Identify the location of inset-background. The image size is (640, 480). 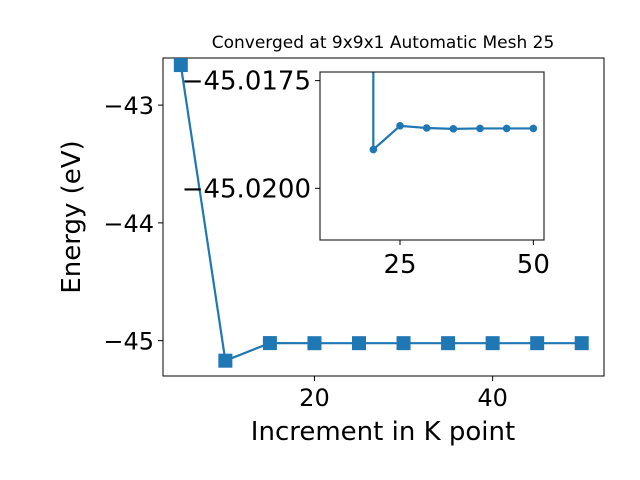
(432, 156).